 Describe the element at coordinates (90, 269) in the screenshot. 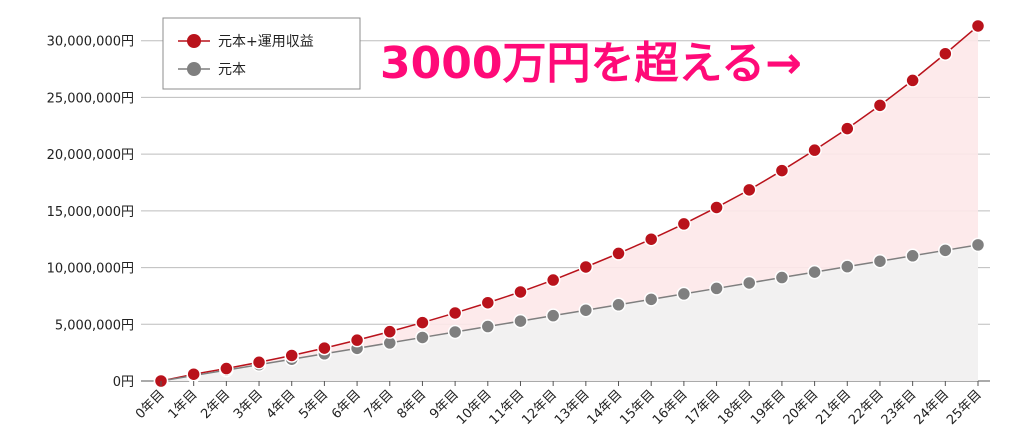

I see `y-tick-label: 10,000,000円` at that location.